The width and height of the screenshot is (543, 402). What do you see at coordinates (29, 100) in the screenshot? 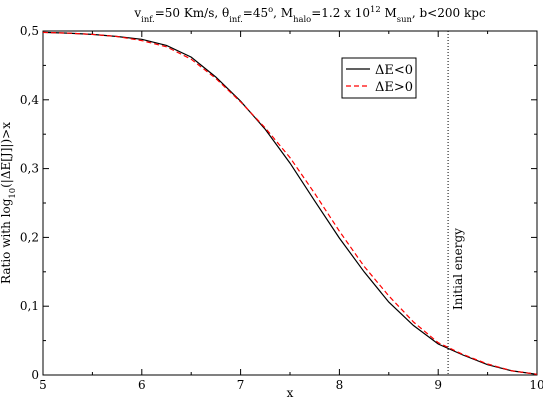
I see `y-tick-label: 0,4` at bounding box center [29, 100].